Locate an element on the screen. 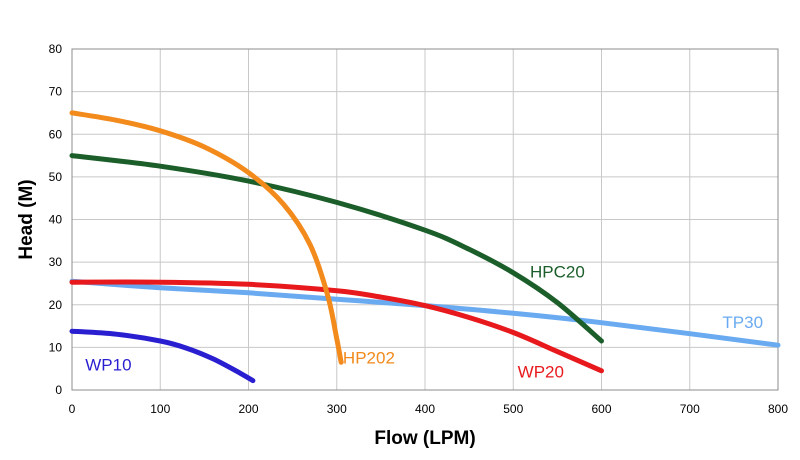 The height and width of the screenshot is (460, 800). x-tick-label: 500 is located at coordinates (513, 409).